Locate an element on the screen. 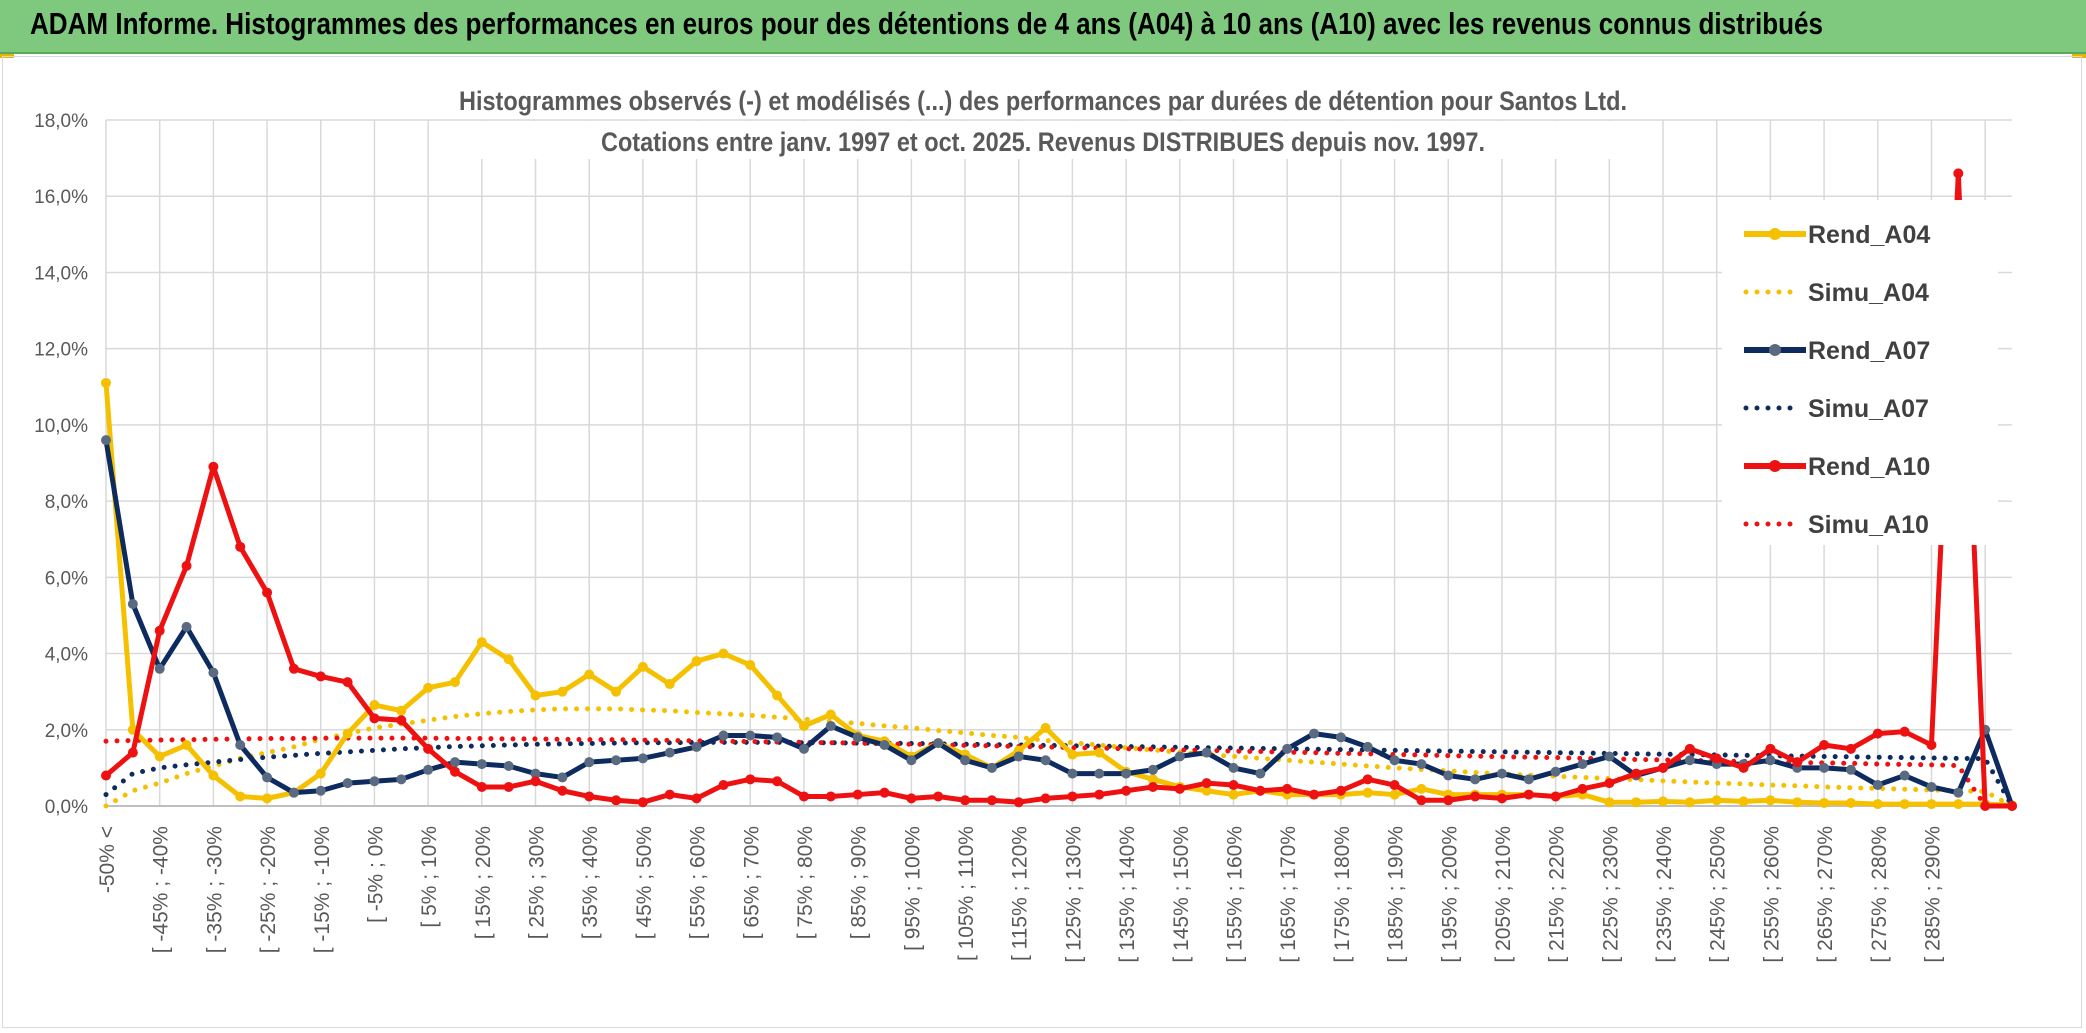  y-tick-label: 2,0% is located at coordinates (66, 731).